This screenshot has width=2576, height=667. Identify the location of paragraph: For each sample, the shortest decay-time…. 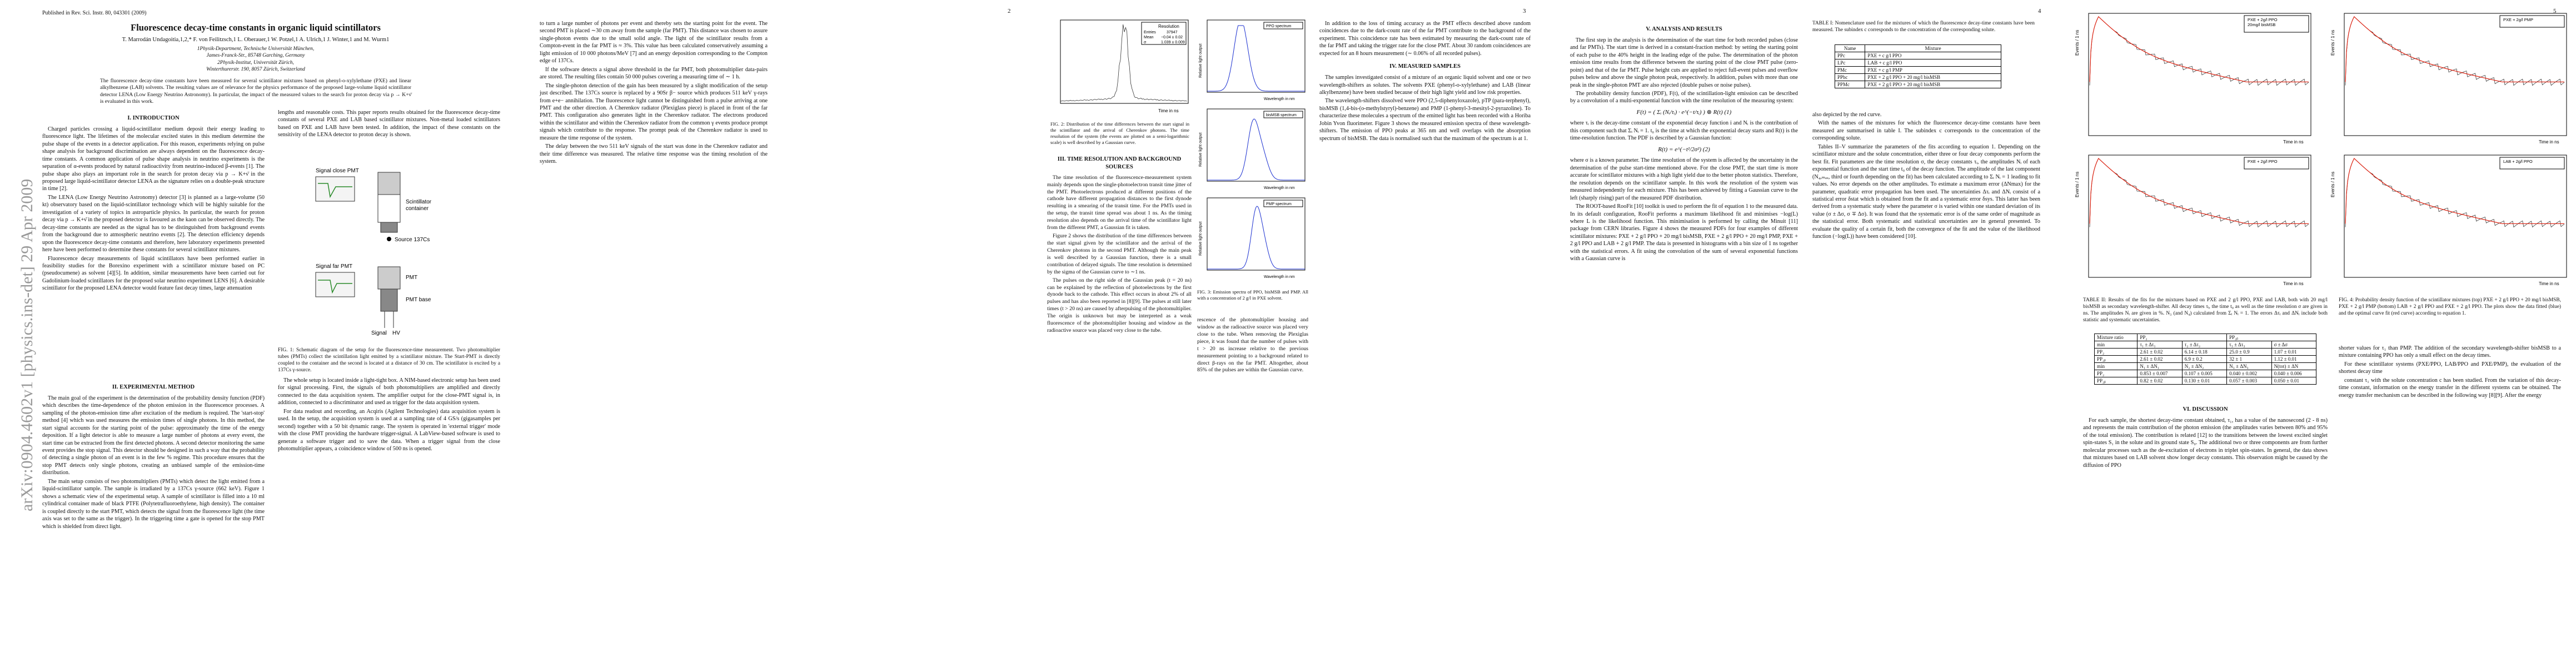
(2205, 443).